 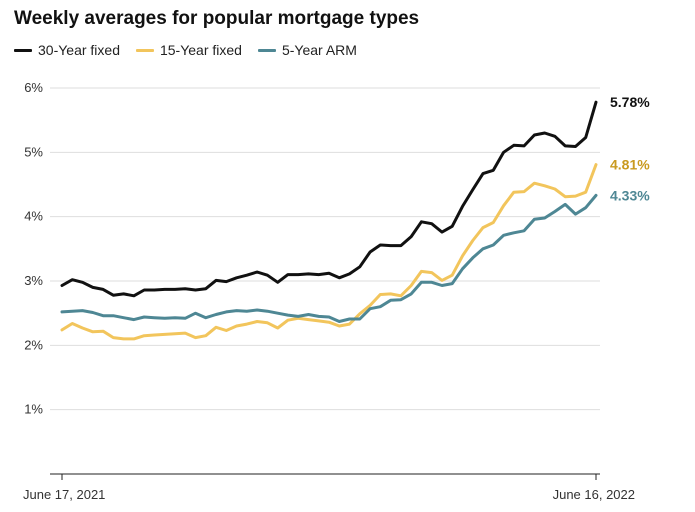 What do you see at coordinates (33, 216) in the screenshot?
I see `y-tick-label-4: 4%` at bounding box center [33, 216].